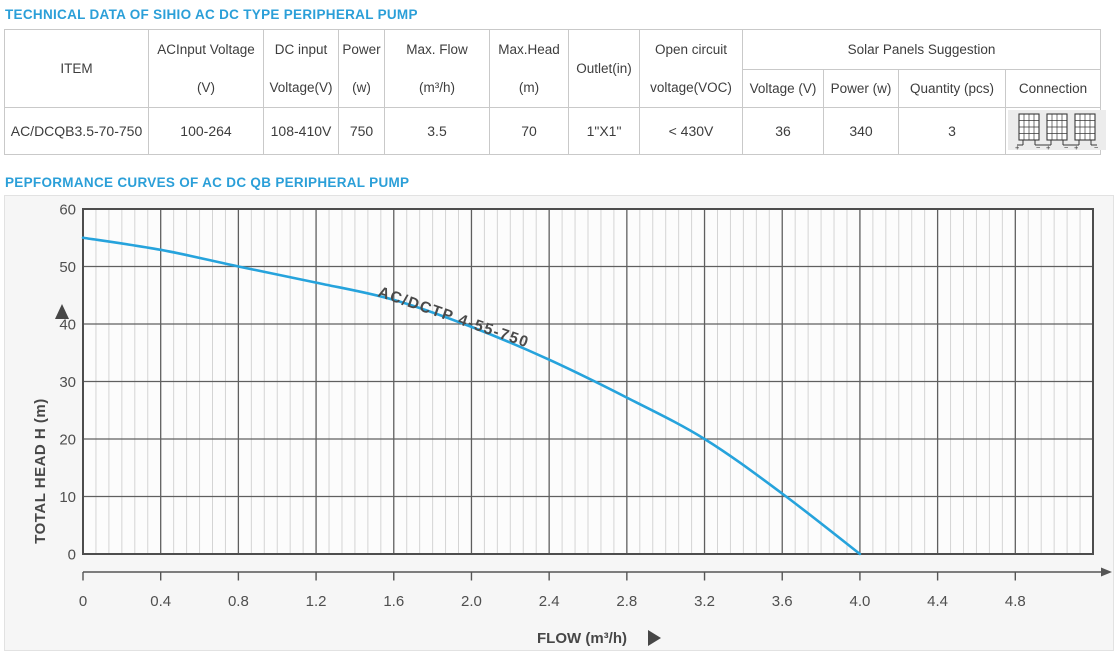  What do you see at coordinates (206, 49) in the screenshot?
I see `ac-input-line1: ACInput Voltage` at bounding box center [206, 49].